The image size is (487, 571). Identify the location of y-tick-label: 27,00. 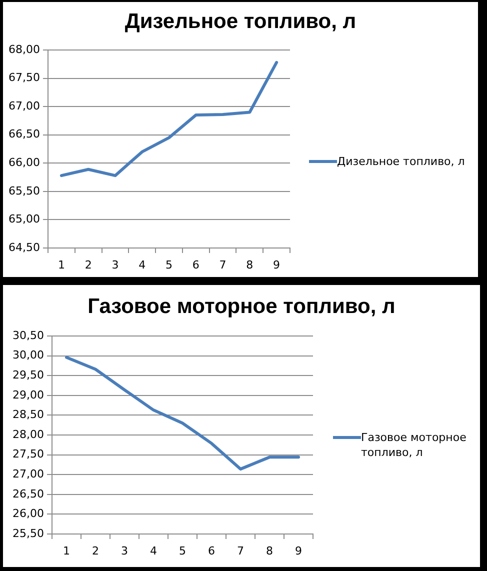
(28, 473).